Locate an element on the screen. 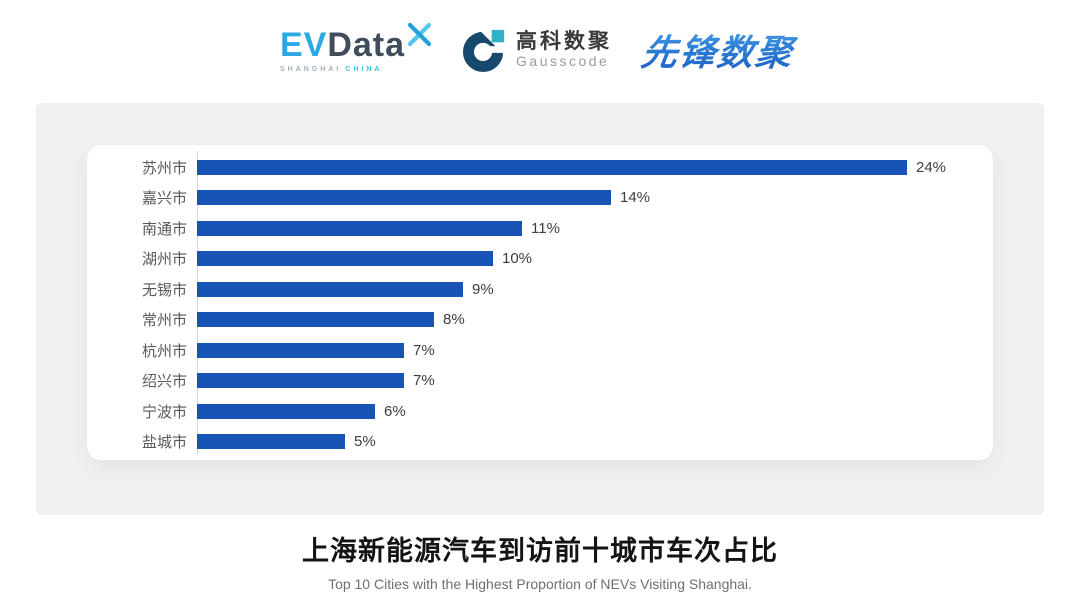 The height and width of the screenshot is (608, 1080). value-label: 14% is located at coordinates (635, 198).